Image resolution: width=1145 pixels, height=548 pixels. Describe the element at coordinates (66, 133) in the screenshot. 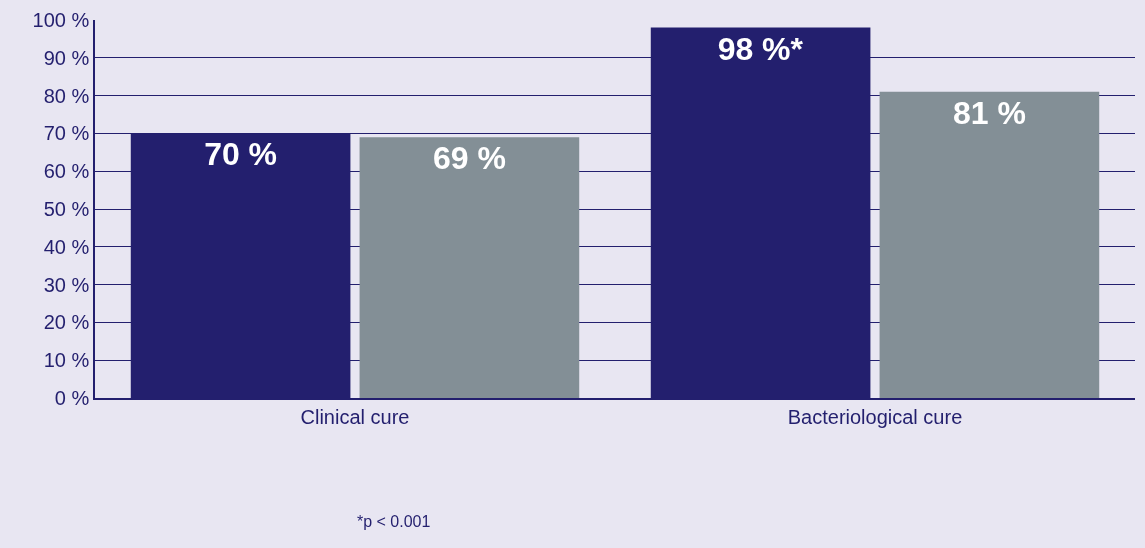

I see `y-tick-label: 70 %` at that location.